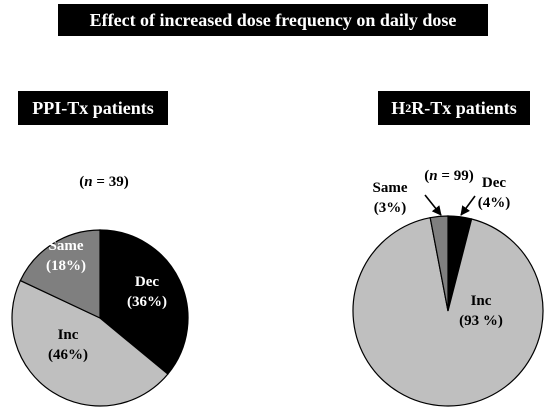 The width and height of the screenshot is (550, 411). What do you see at coordinates (88, 182) in the screenshot?
I see `ppi-n-letter: n` at bounding box center [88, 182].